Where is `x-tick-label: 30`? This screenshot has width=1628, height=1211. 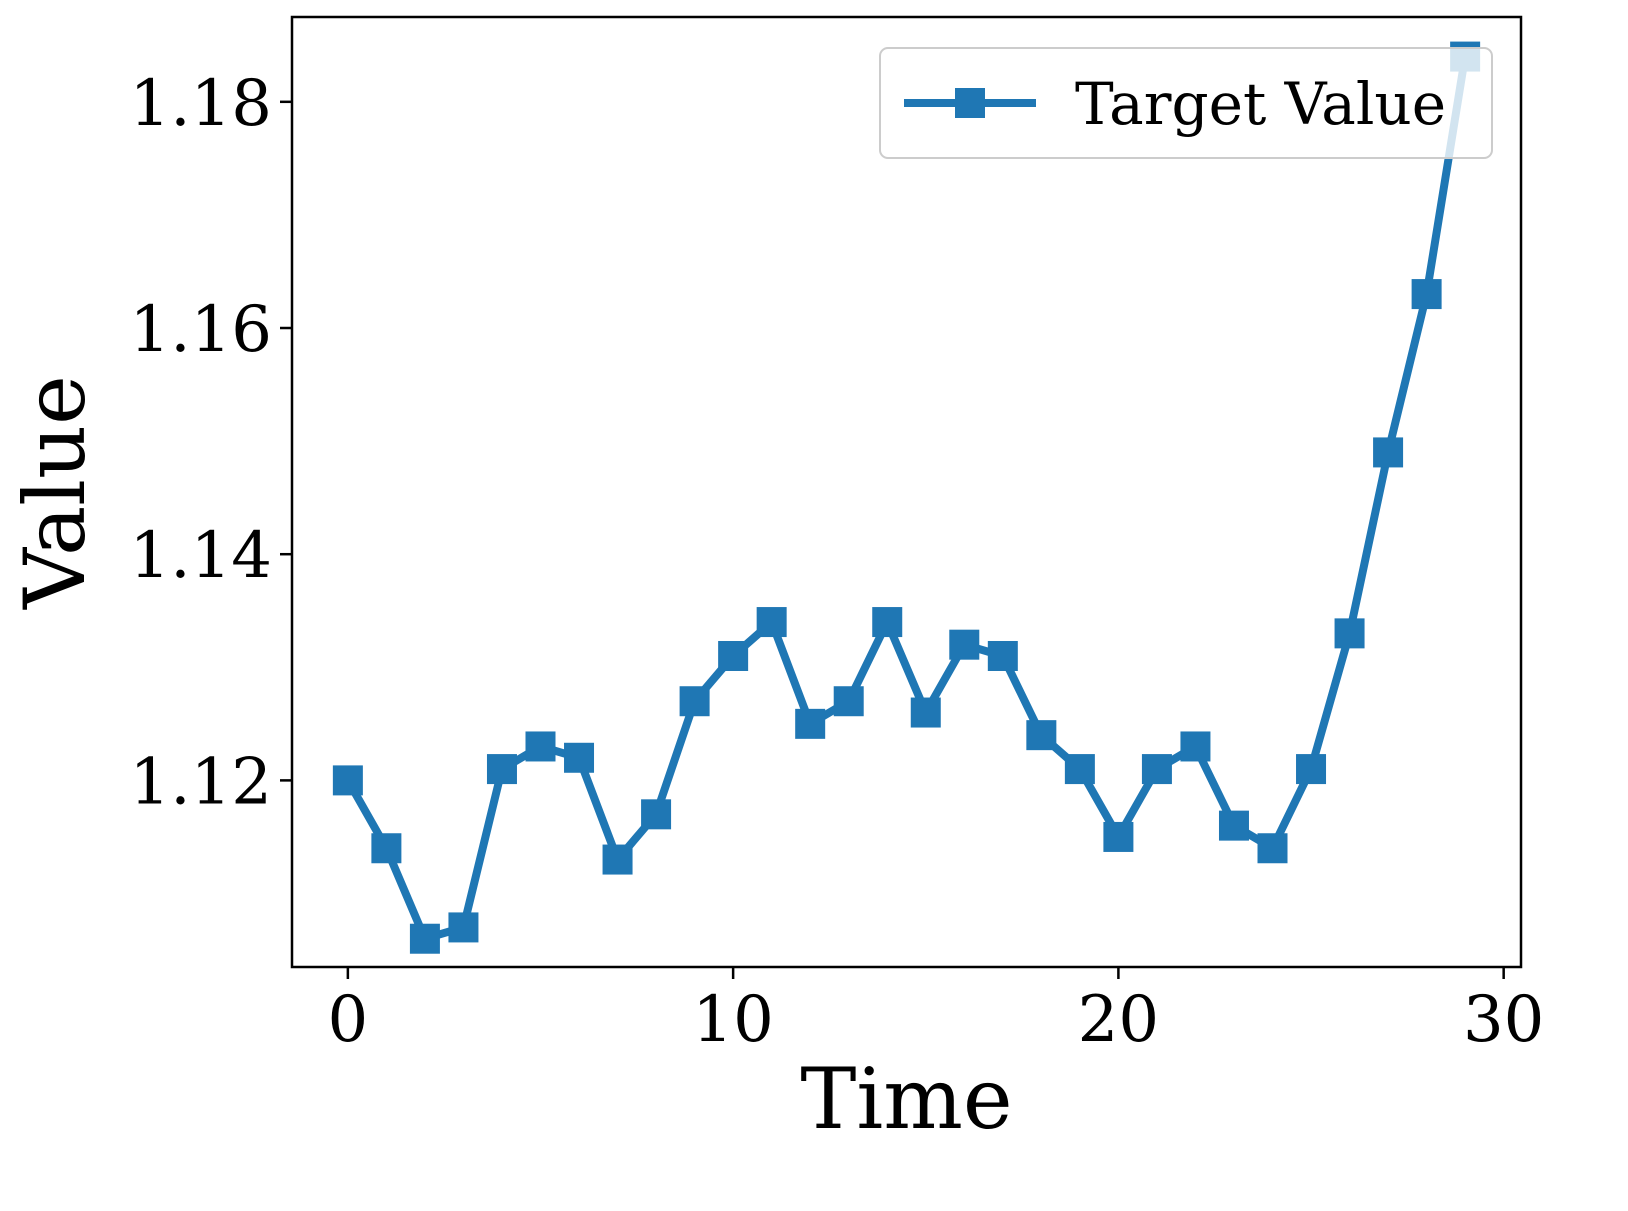 x-tick-label: 30 is located at coordinates (1503, 1020).